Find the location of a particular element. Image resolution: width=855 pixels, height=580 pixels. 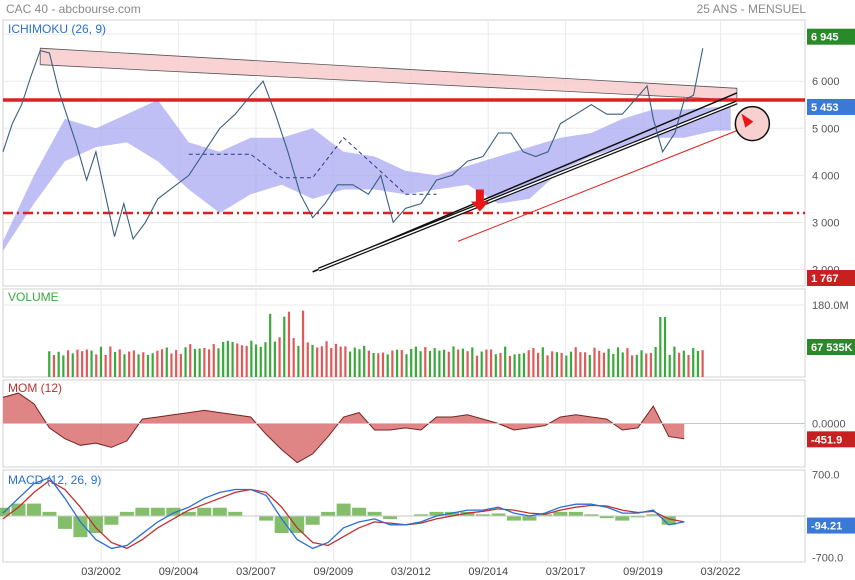

momentum-badge-bg is located at coordinates (831, 439).